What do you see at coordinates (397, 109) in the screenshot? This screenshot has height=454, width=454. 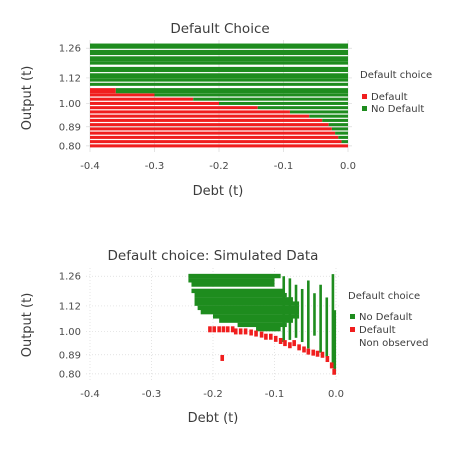 I see `legend-entry-no-default: No Default` at bounding box center [397, 109].